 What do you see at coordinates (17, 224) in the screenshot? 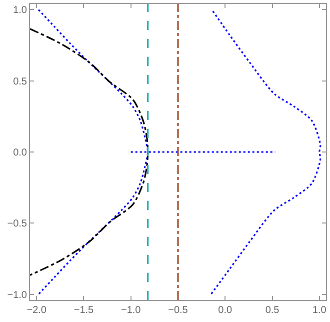
I see `y-tick-label: −0.5` at bounding box center [17, 224].